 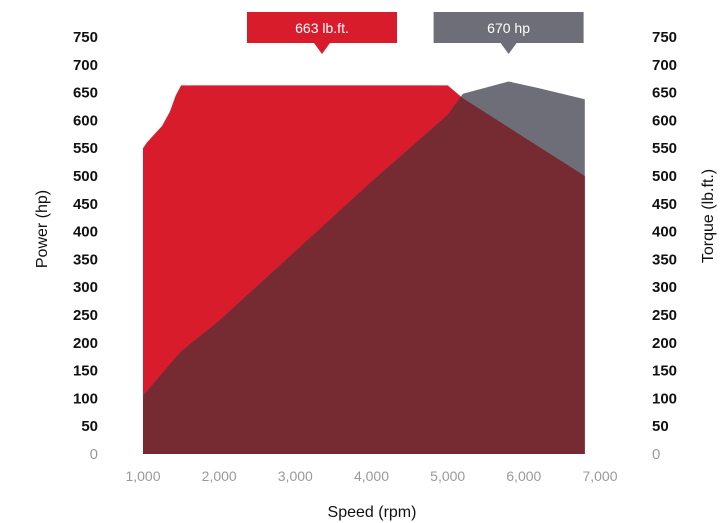 What do you see at coordinates (664, 232) in the screenshot?
I see `y-tick-right: 400` at bounding box center [664, 232].